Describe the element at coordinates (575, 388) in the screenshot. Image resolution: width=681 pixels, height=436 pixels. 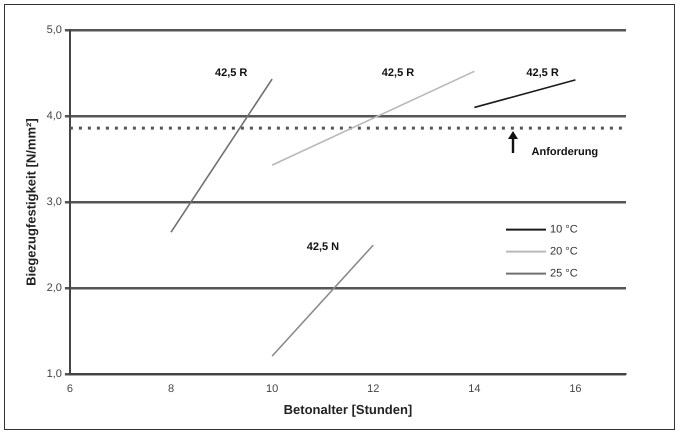
I see `x-tick-label: 16` at that location.